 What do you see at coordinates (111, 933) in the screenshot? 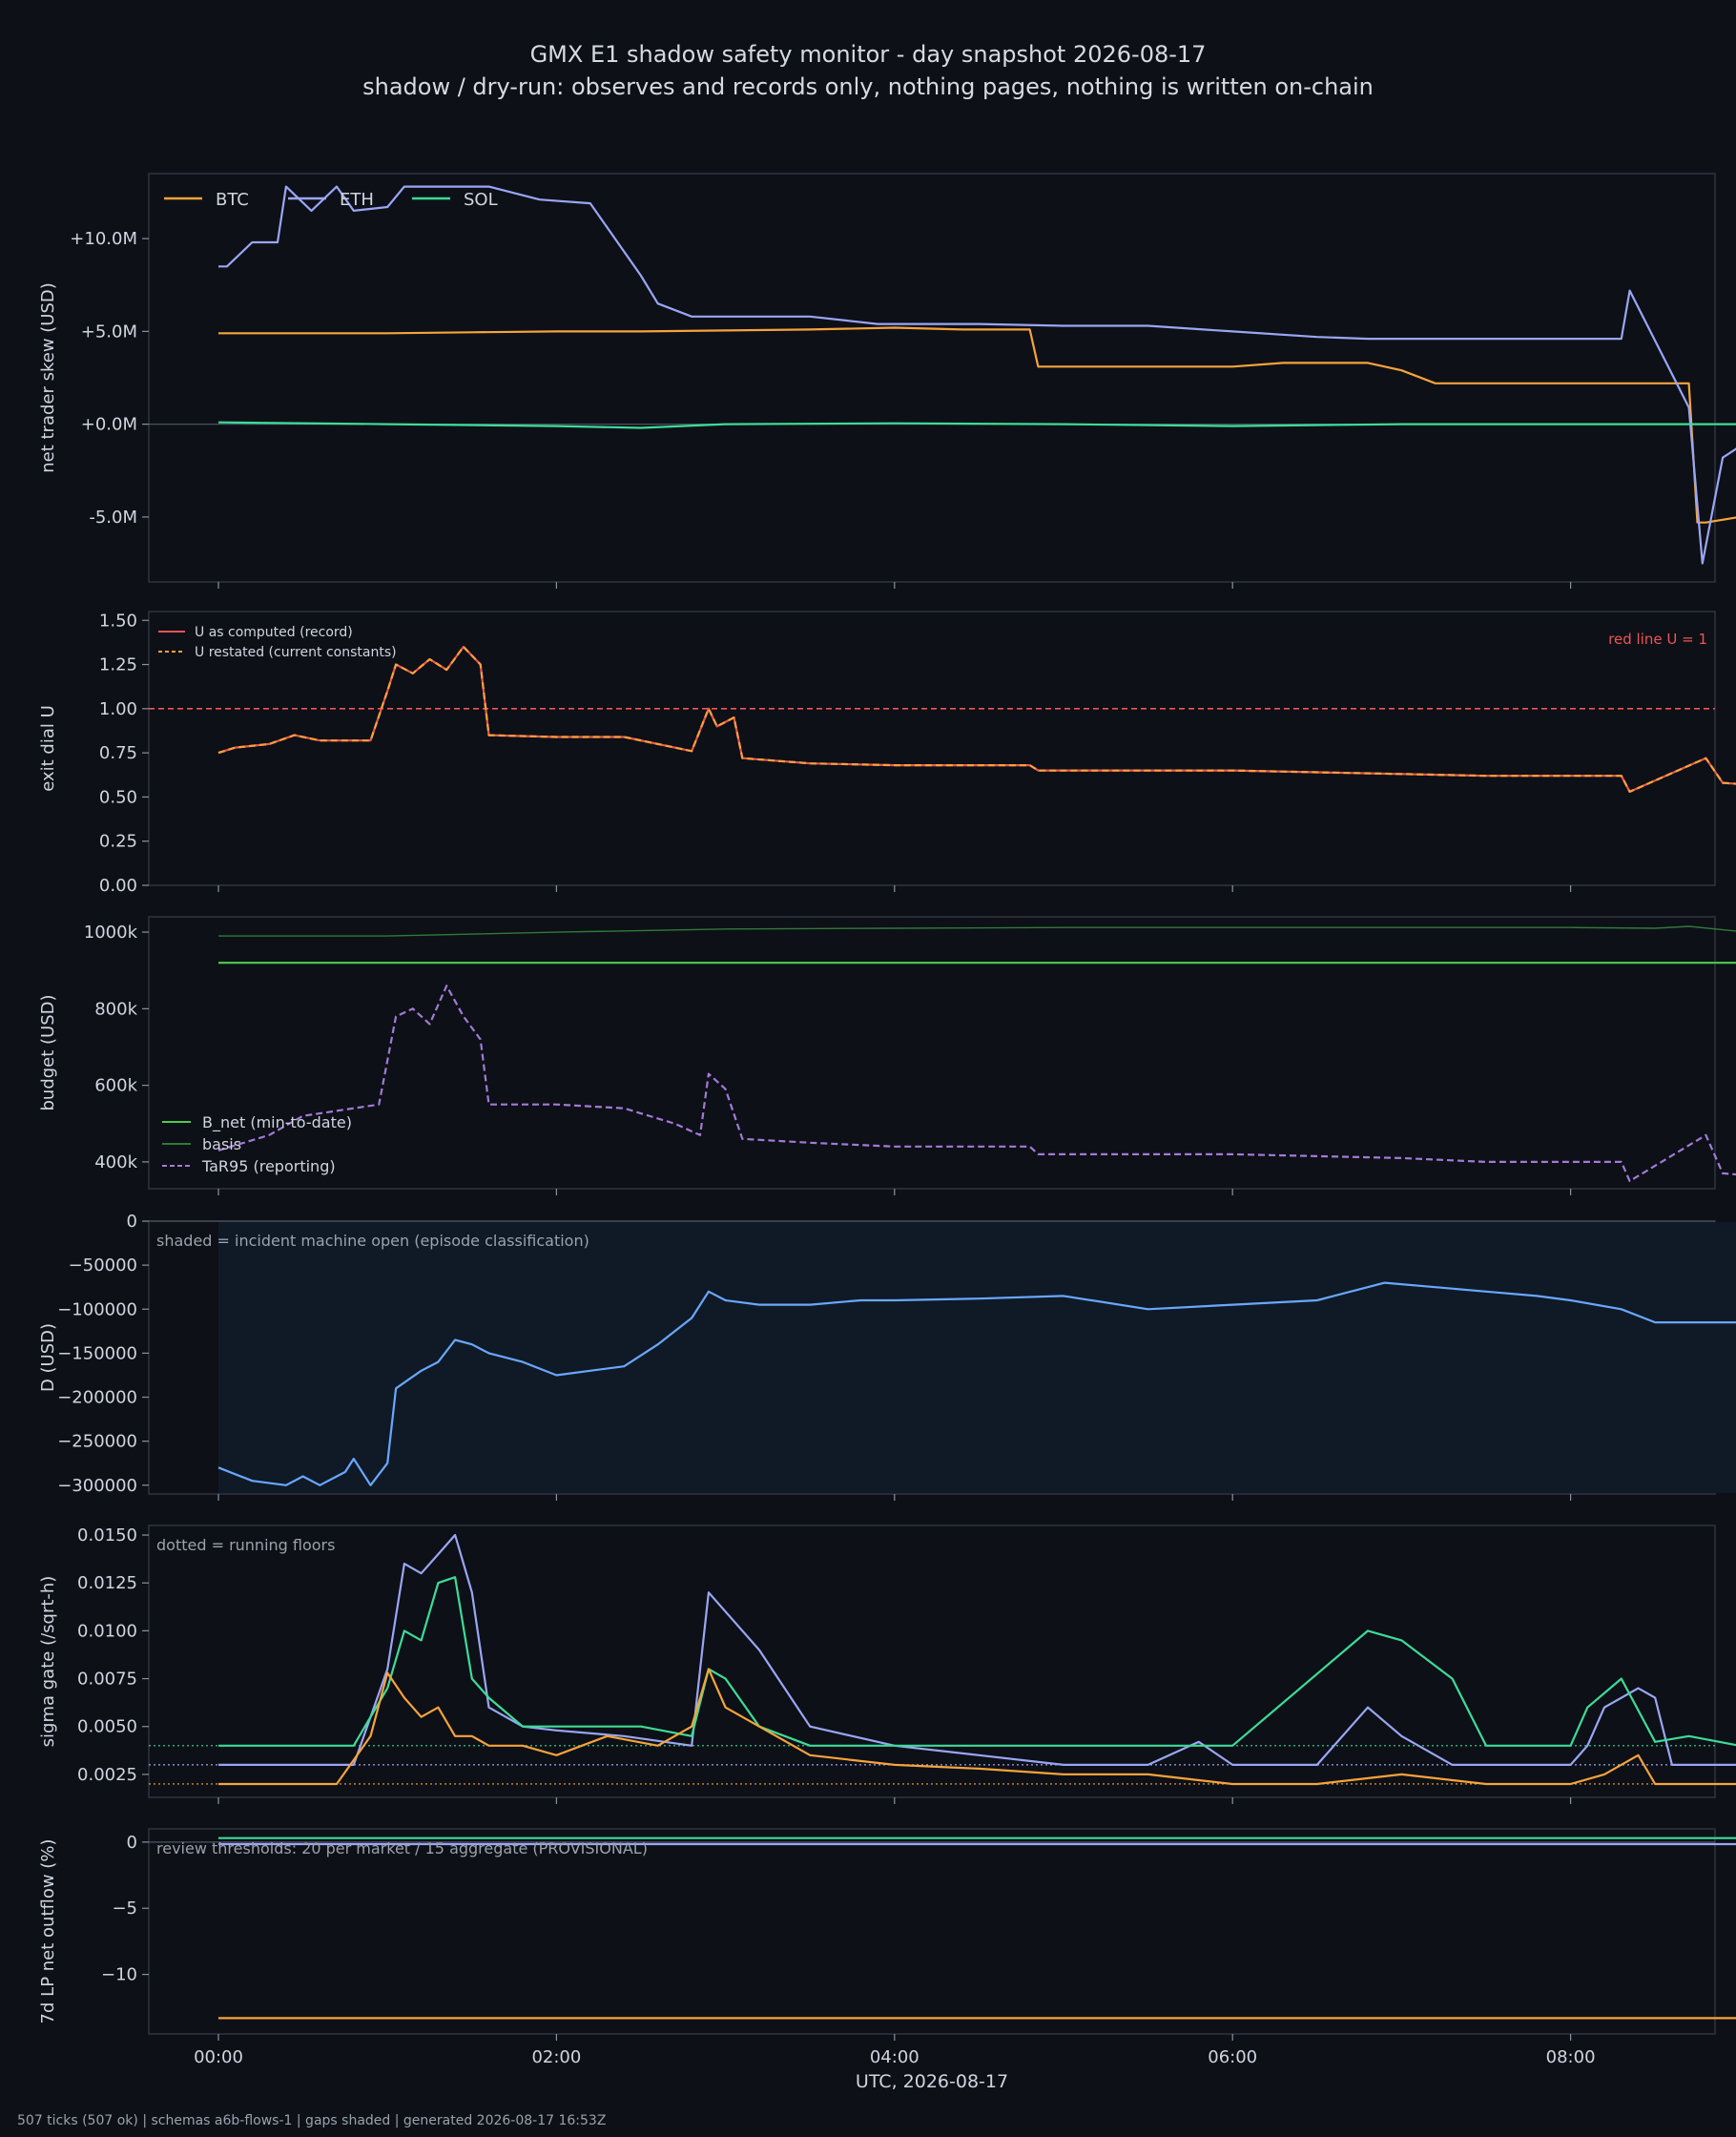
I see `y-tick-label: 1000k` at bounding box center [111, 933].